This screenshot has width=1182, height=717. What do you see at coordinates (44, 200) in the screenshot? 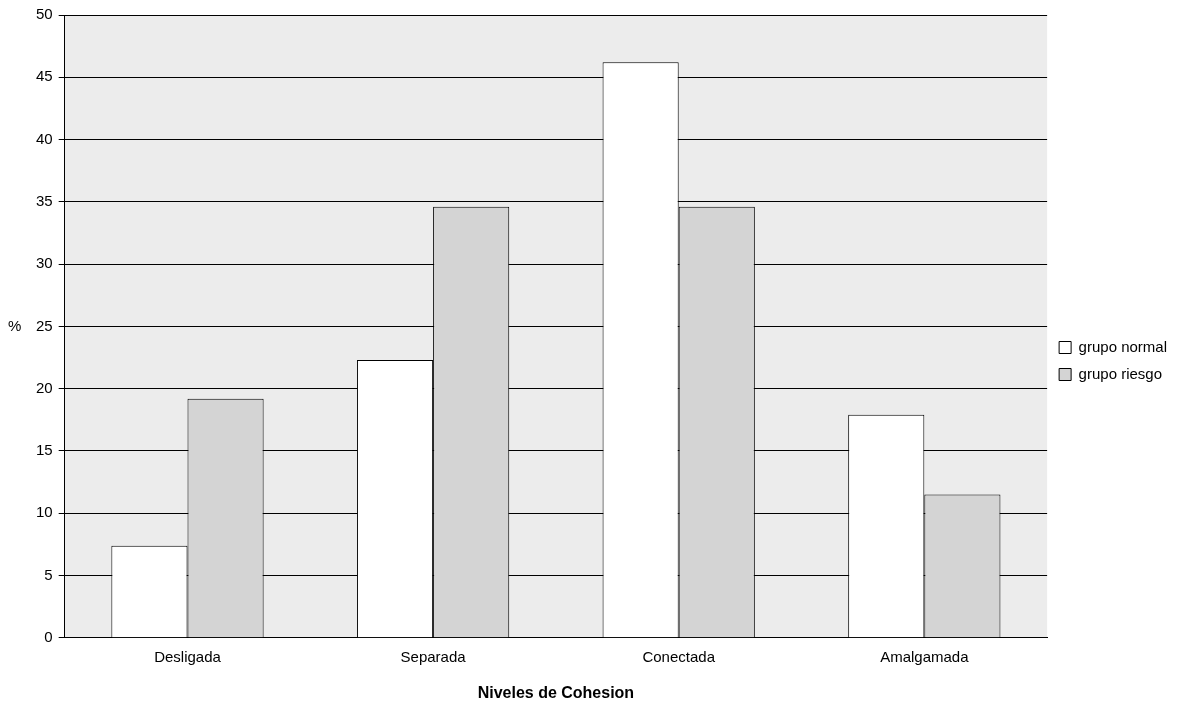
I see `y-tick-label: 35` at bounding box center [44, 200].